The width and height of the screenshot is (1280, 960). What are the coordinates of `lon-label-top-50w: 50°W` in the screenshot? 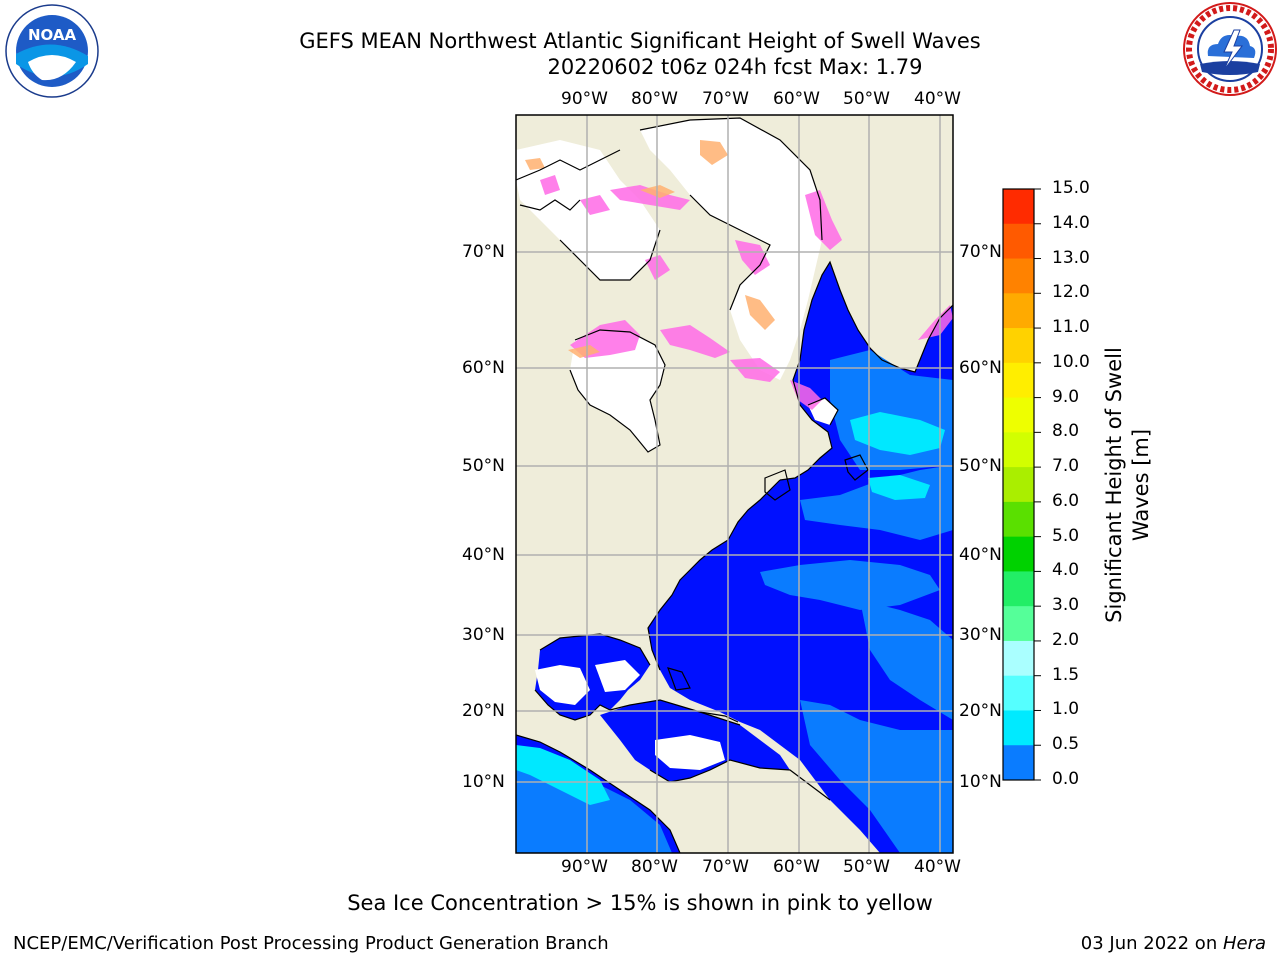 It's located at (866, 99).